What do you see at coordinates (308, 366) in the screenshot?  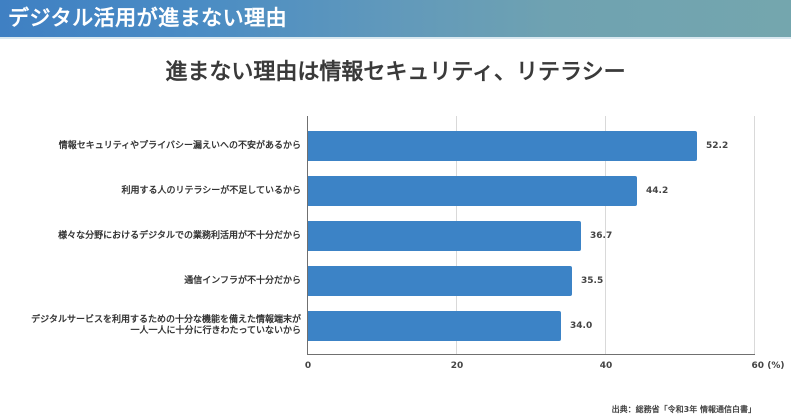 I see `x-tick-label: 0` at bounding box center [308, 366].